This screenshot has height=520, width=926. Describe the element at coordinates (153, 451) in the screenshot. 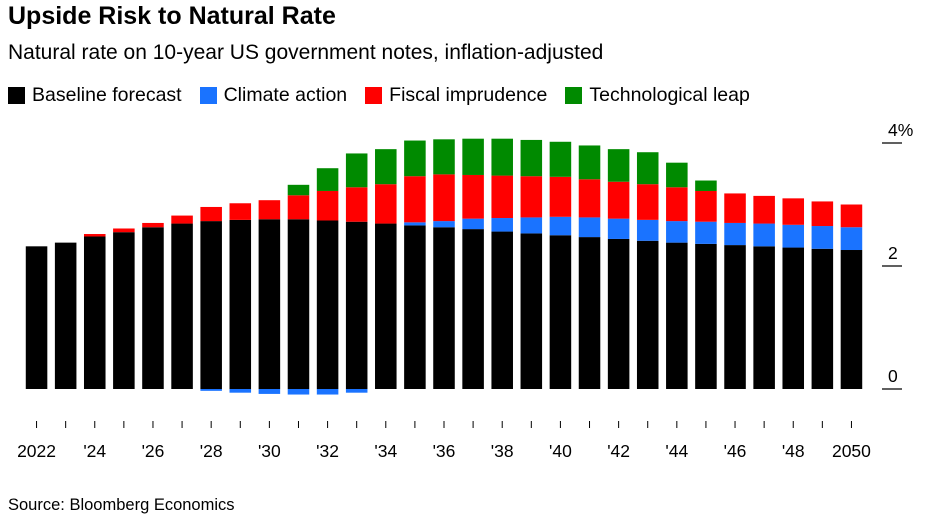

I see `x-tick-label-2026: '26` at that location.